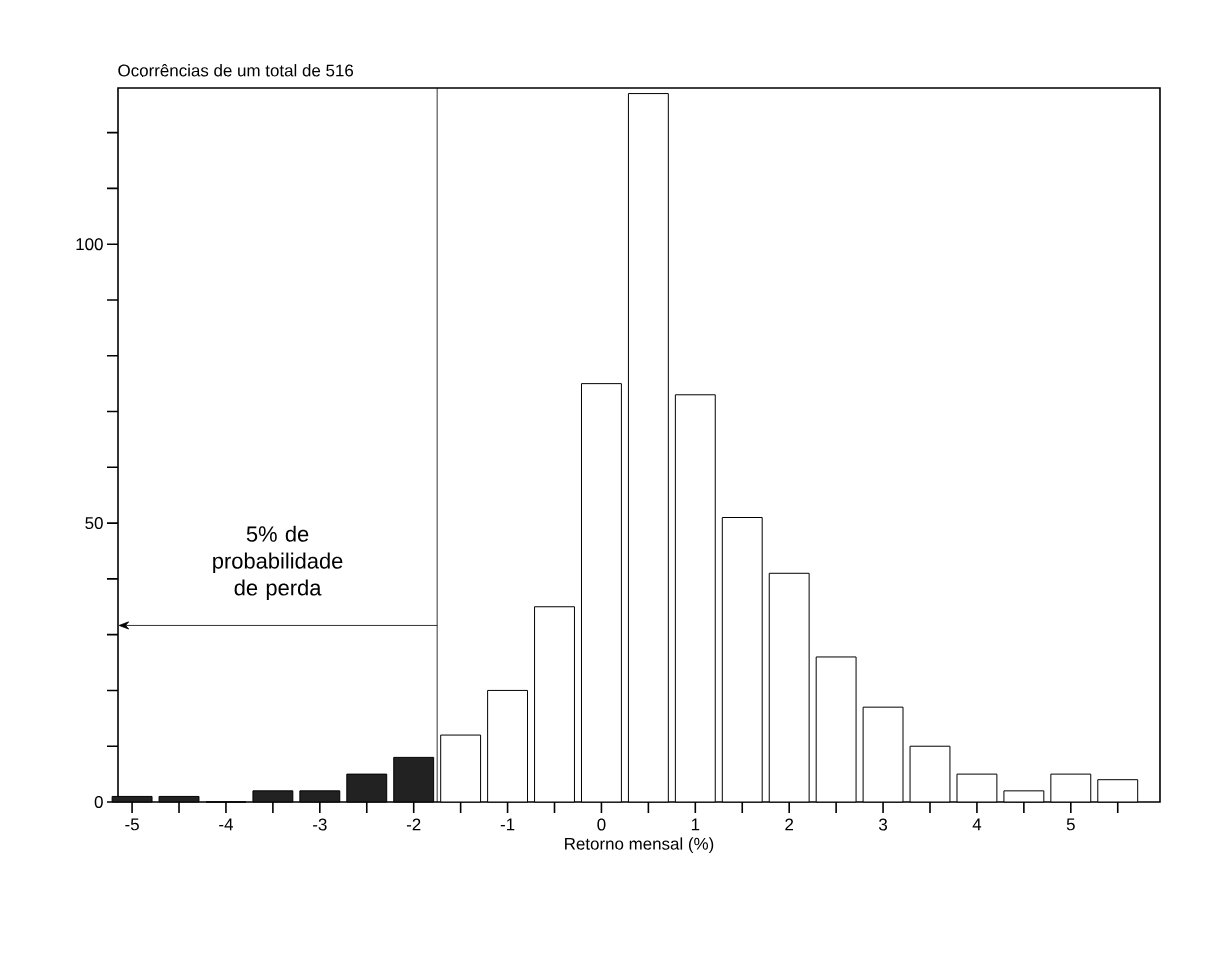  Describe the element at coordinates (695, 824) in the screenshot. I see `x-tick-label: 1` at that location.